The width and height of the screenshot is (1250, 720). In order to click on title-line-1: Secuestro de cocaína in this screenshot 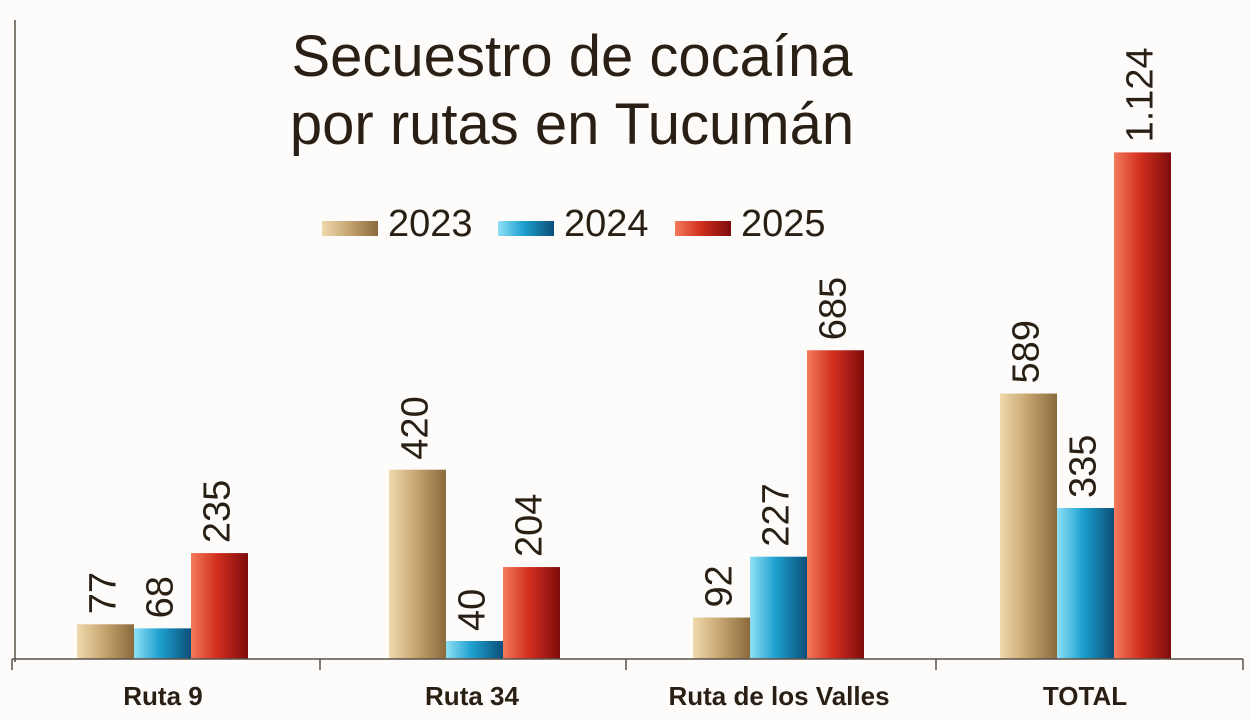, I will do `click(572, 56)`.